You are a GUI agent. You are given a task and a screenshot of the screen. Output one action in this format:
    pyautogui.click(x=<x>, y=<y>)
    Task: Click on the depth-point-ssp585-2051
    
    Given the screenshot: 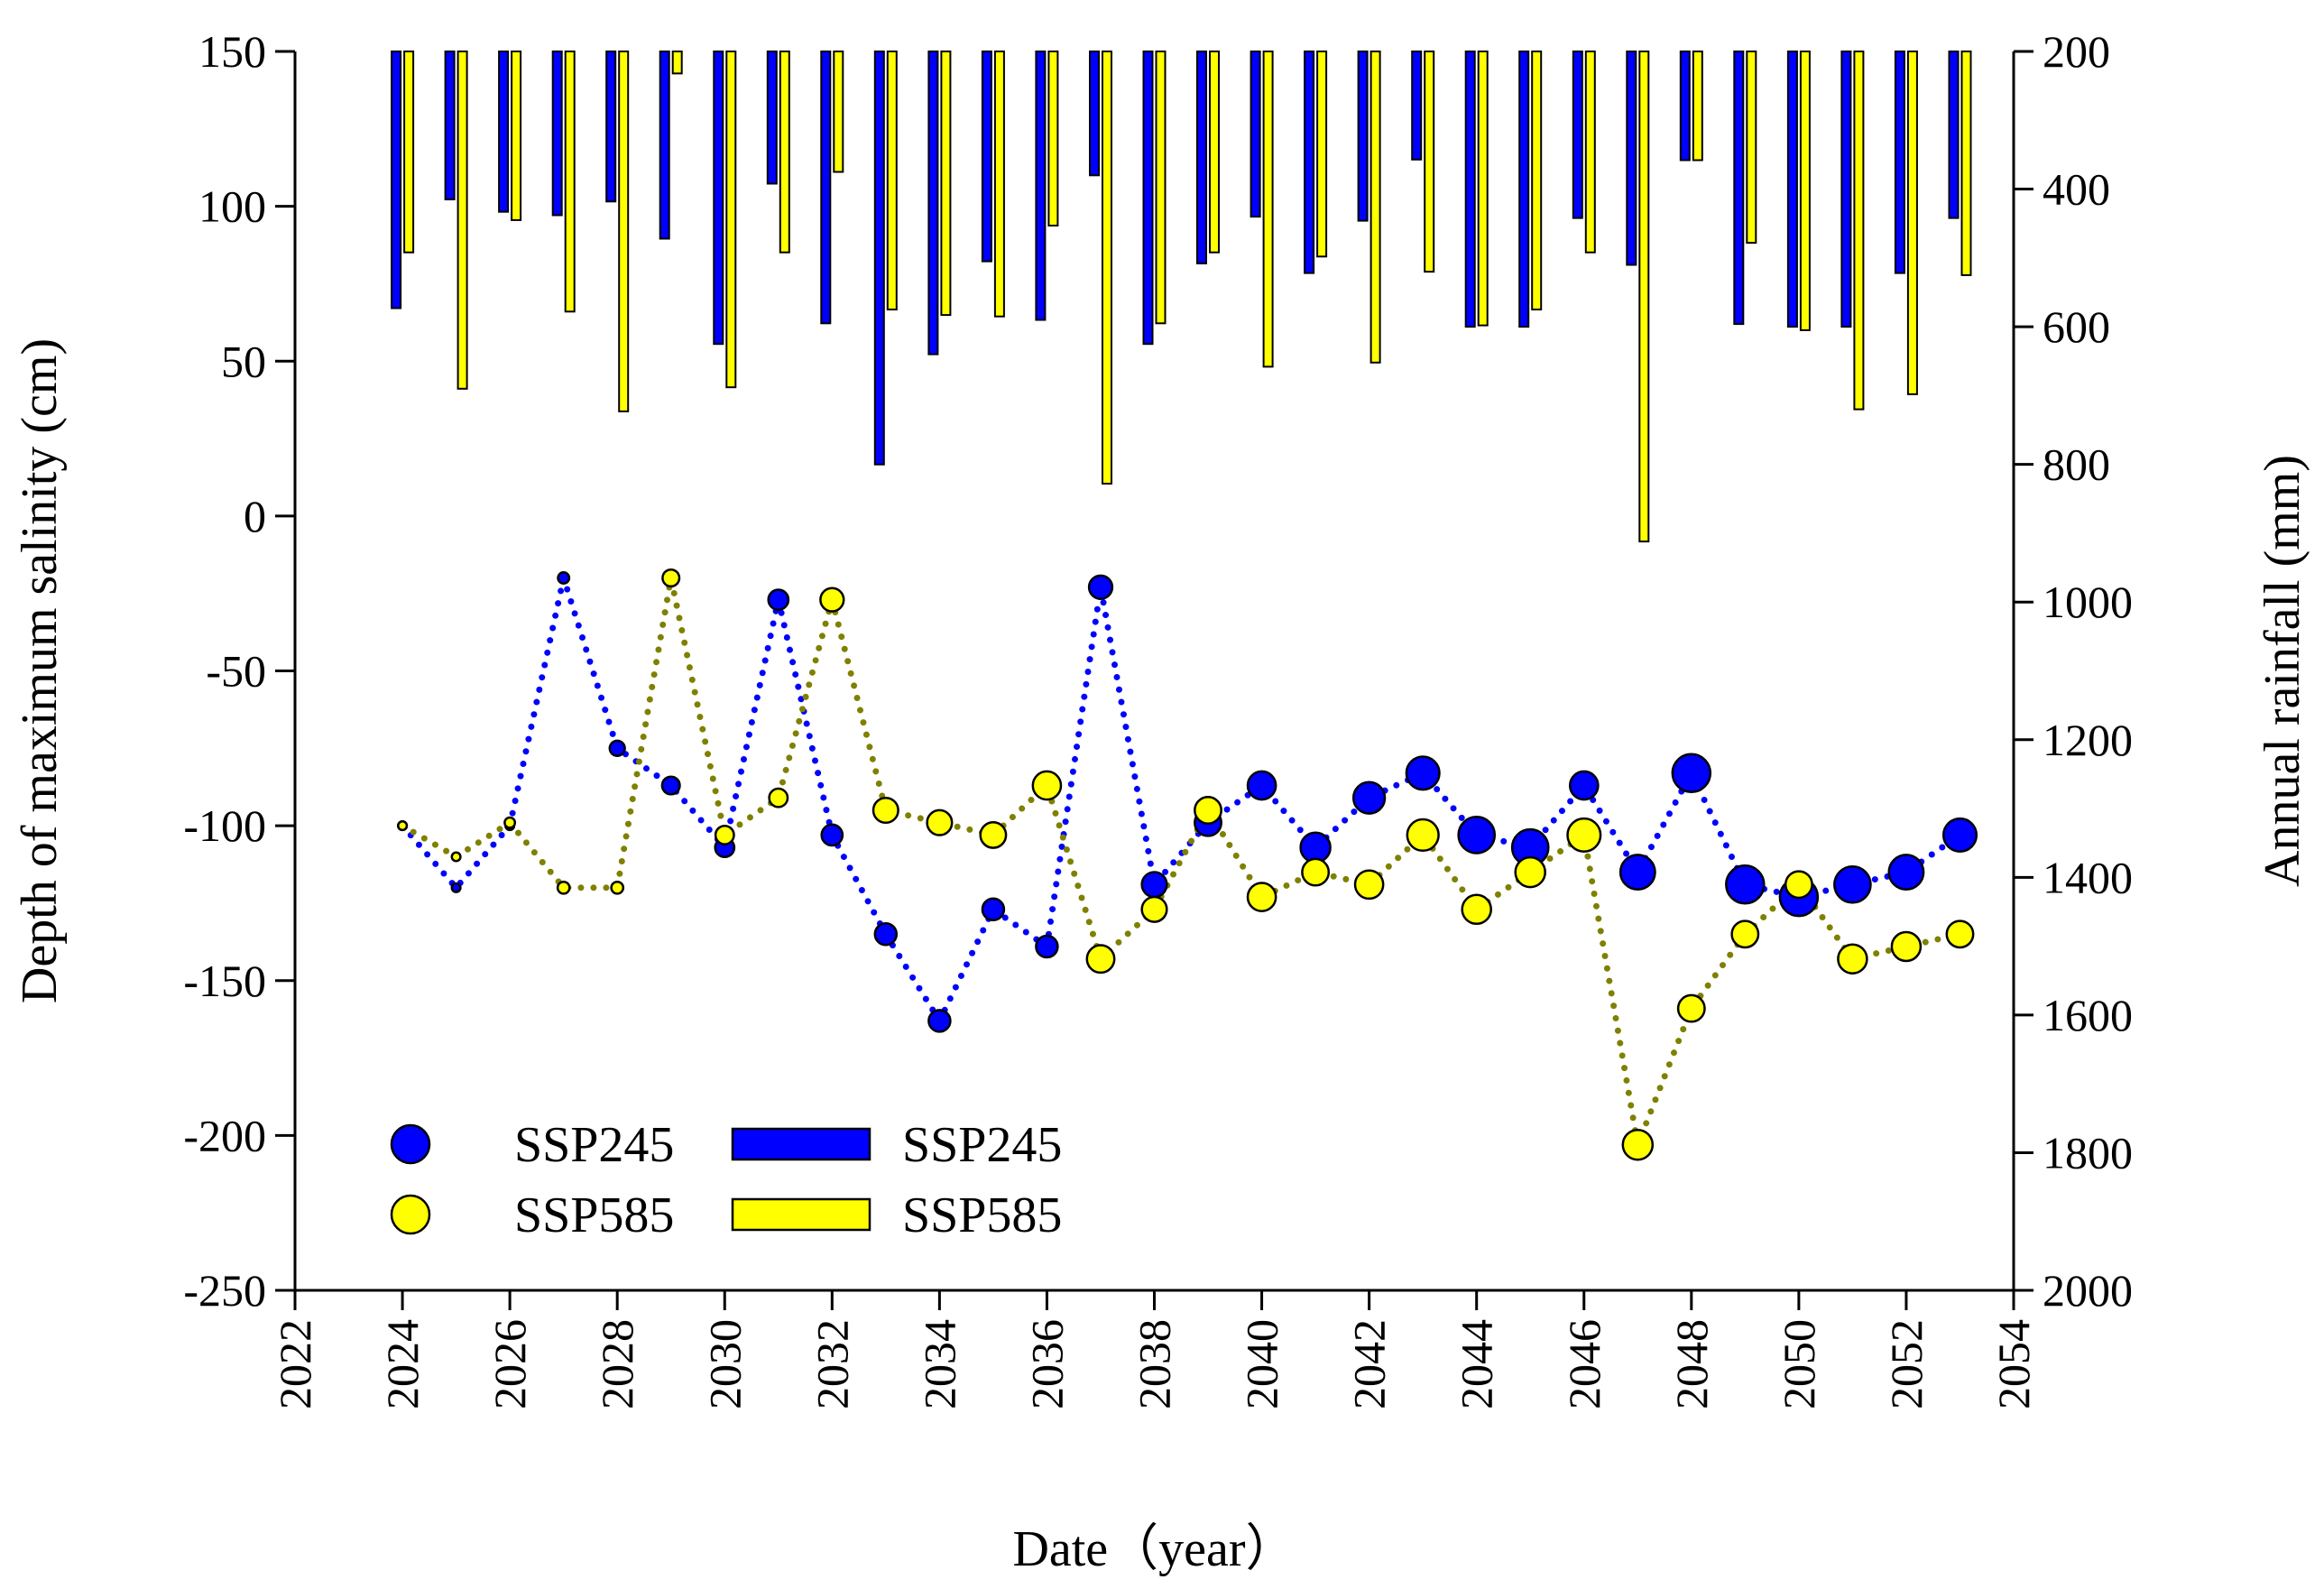 What is the action you would take?
    pyautogui.click(x=1853, y=959)
    